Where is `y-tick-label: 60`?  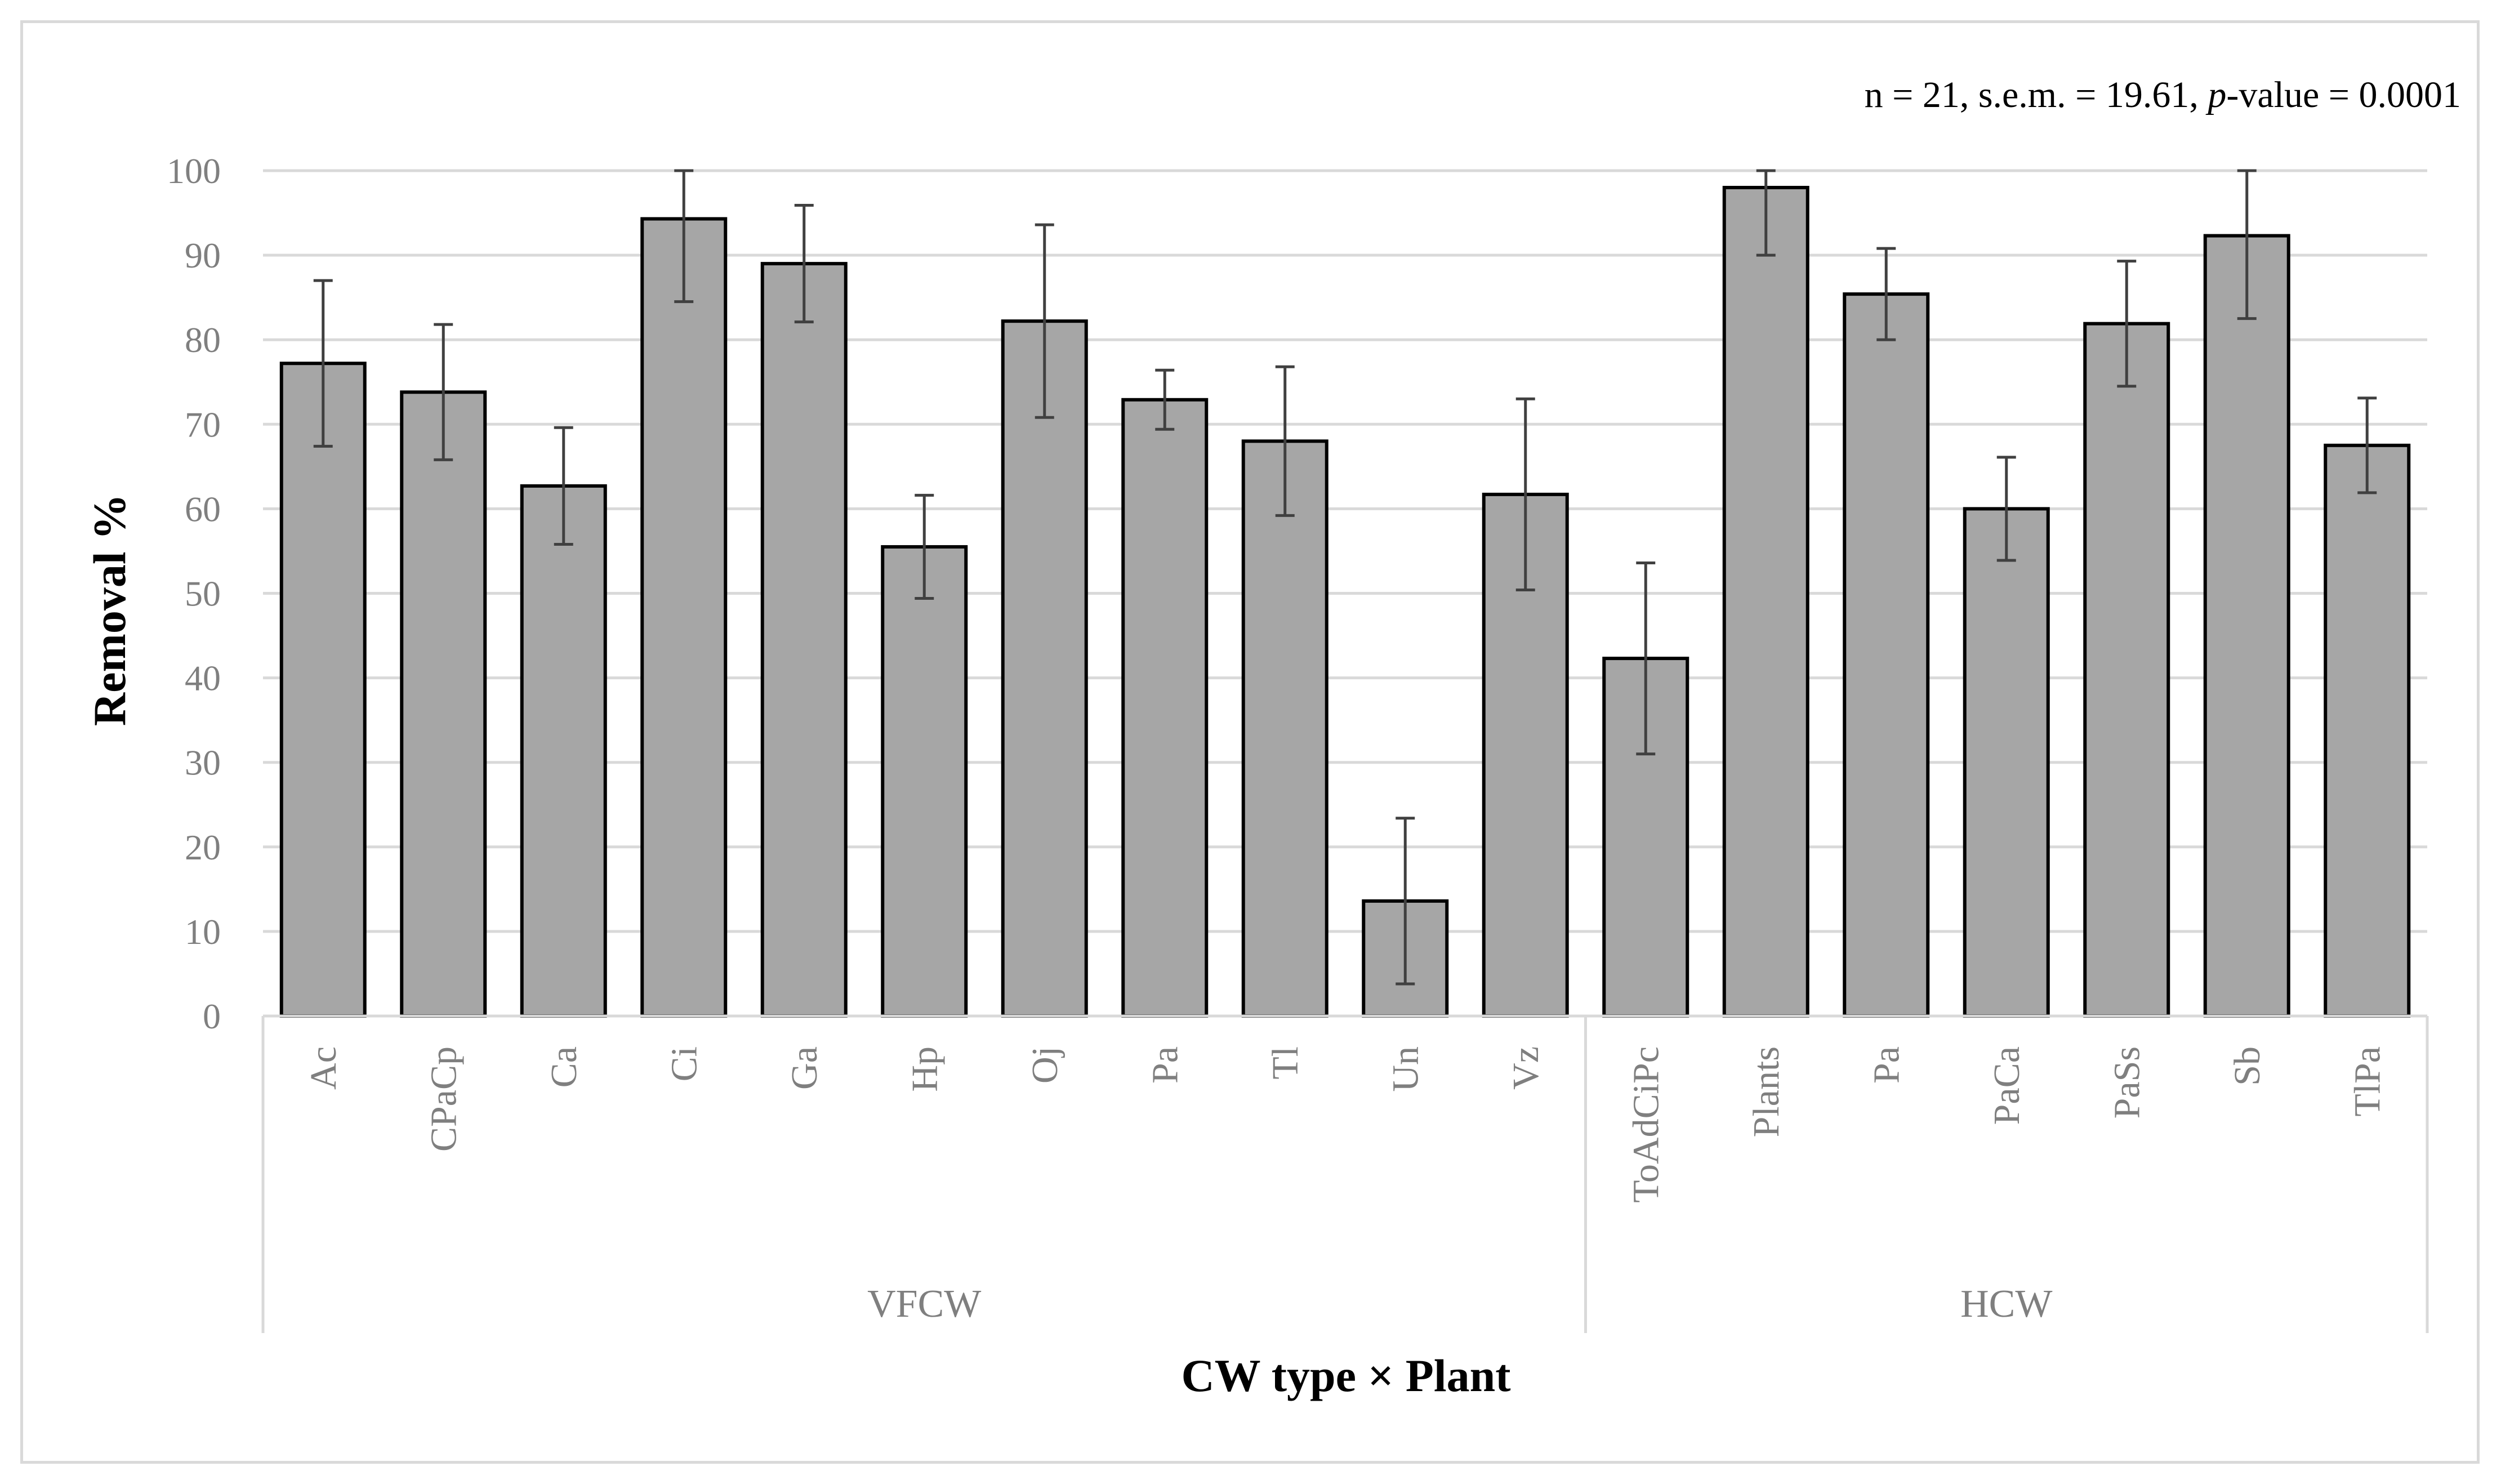
y-tick-label: 60 is located at coordinates (203, 509).